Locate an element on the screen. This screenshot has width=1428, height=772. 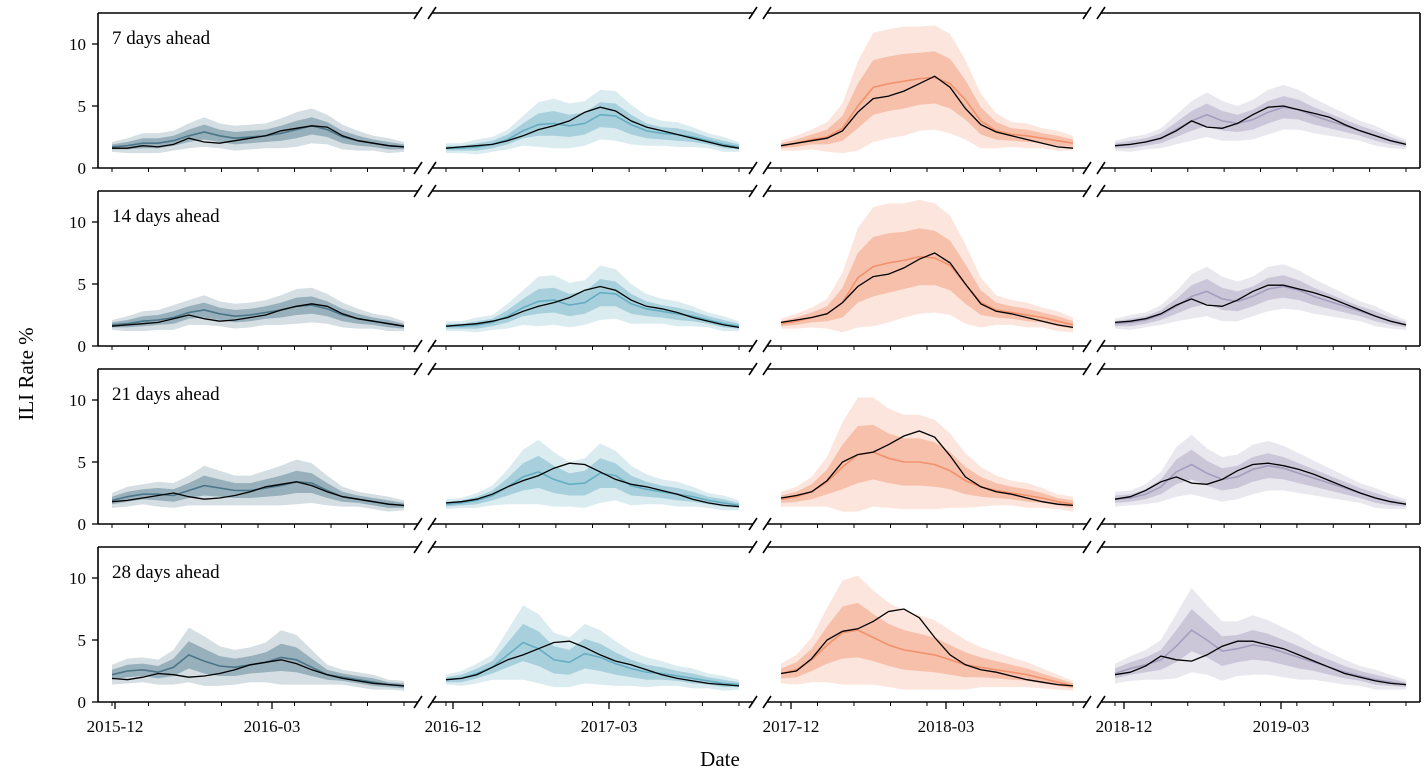
x-tick-label: 2016-12 is located at coordinates (453, 726).